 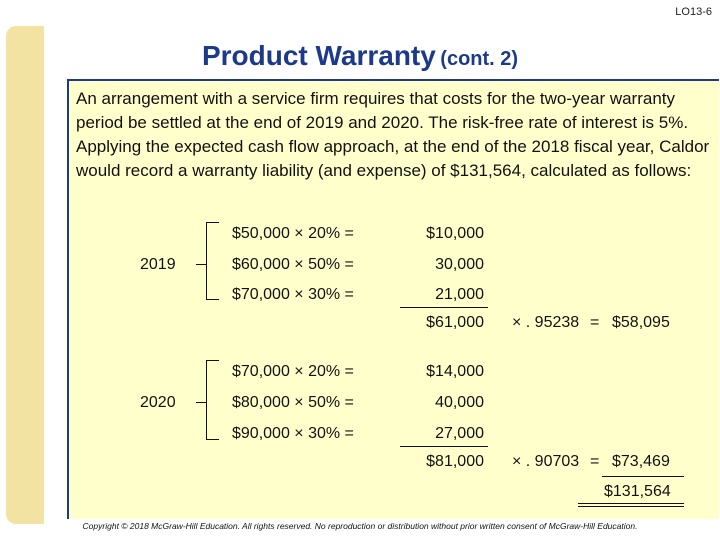 What do you see at coordinates (641, 322) in the screenshot?
I see `present-value-2019: $58,095` at bounding box center [641, 322].